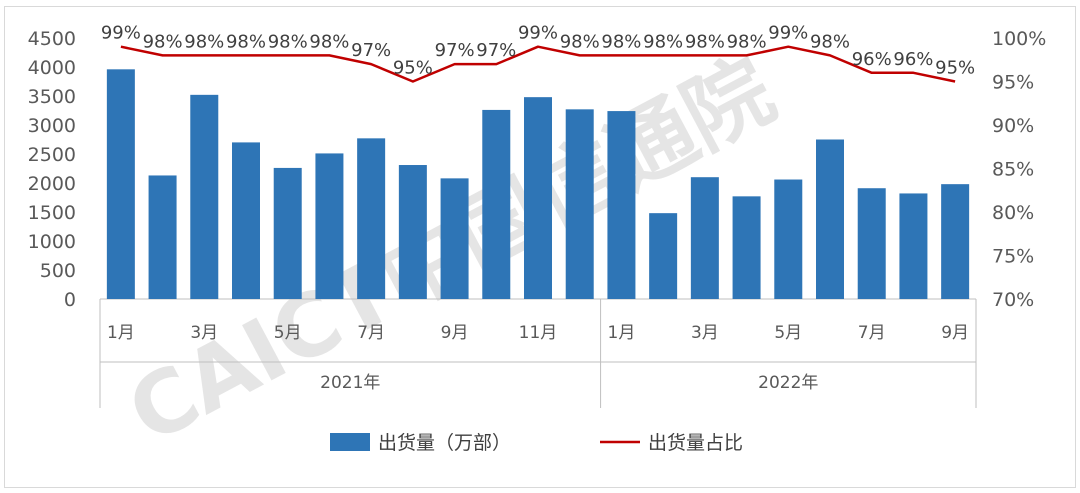  I want to click on y-right-tick-label: 70%, so click(1013, 300).